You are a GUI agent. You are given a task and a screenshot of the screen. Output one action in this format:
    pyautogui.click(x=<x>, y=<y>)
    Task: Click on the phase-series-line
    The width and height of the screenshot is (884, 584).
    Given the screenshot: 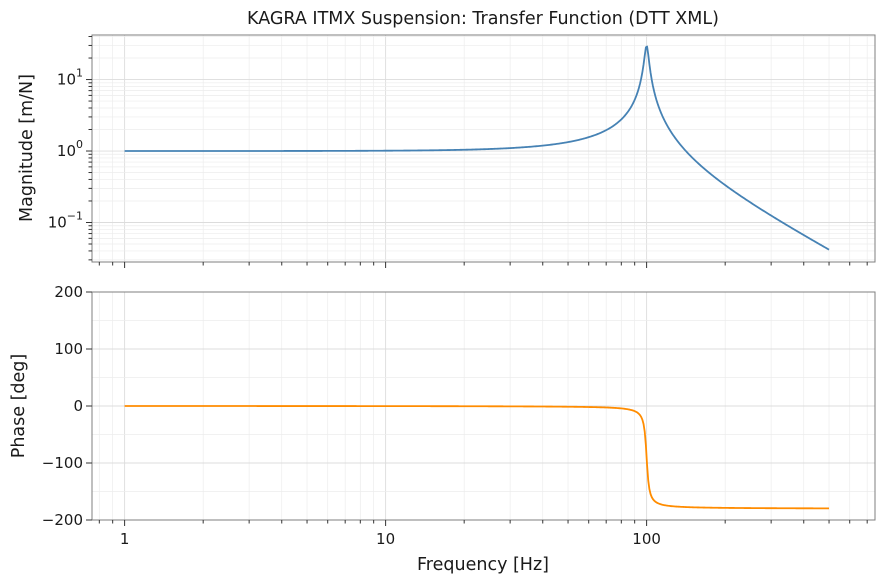 What is the action you would take?
    pyautogui.click(x=477, y=457)
    